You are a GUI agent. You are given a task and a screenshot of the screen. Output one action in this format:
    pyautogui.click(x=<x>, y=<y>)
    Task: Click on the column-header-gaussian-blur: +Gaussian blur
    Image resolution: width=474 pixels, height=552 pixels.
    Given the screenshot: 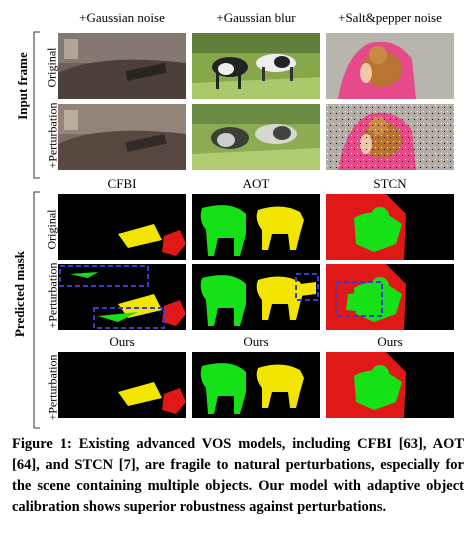 What is the action you would take?
    pyautogui.click(x=256, y=17)
    